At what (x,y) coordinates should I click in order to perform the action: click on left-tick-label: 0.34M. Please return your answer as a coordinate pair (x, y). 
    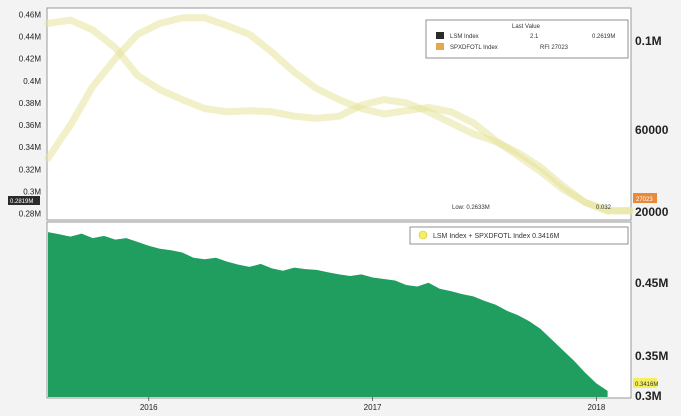
    Looking at the image, I should click on (30, 147).